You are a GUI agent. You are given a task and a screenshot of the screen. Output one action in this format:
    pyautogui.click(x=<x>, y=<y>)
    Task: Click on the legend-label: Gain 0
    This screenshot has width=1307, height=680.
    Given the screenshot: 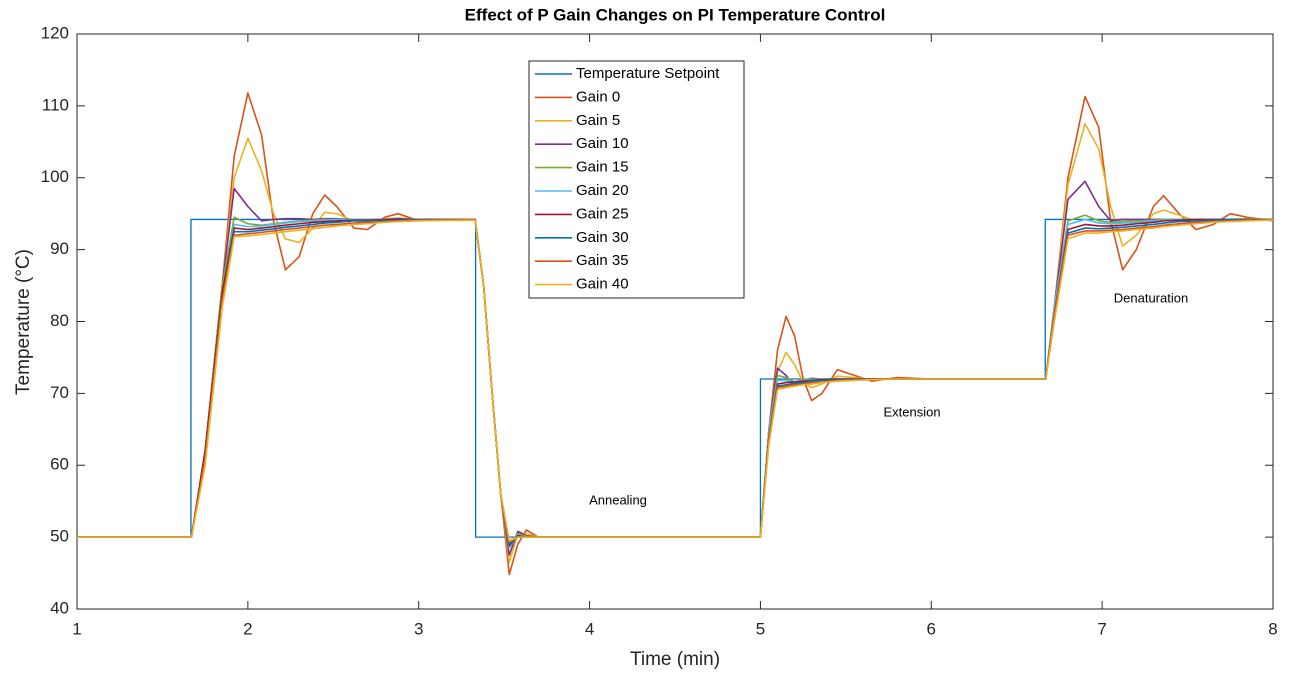 What is the action you would take?
    pyautogui.click(x=598, y=96)
    